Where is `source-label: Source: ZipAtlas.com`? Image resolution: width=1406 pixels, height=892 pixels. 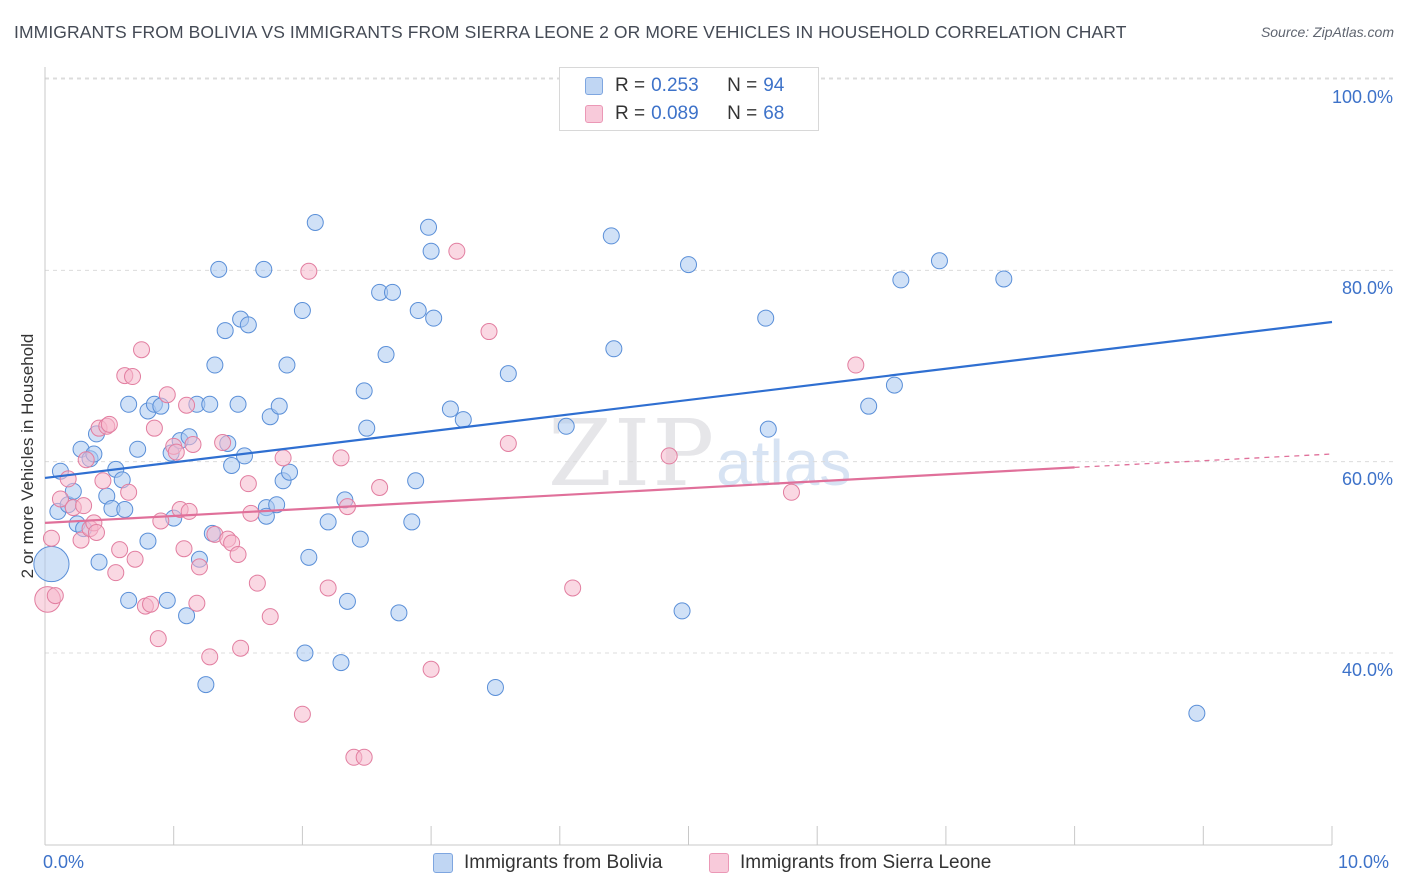
source-label: Source: ZipAtlas.com is located at coordinates (1327, 32).